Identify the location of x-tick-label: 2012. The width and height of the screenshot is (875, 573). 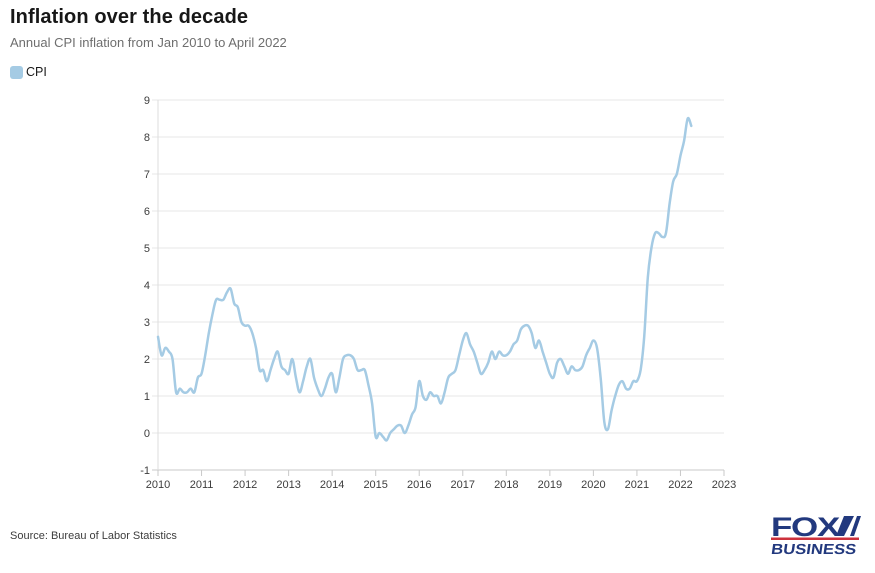
(245, 485).